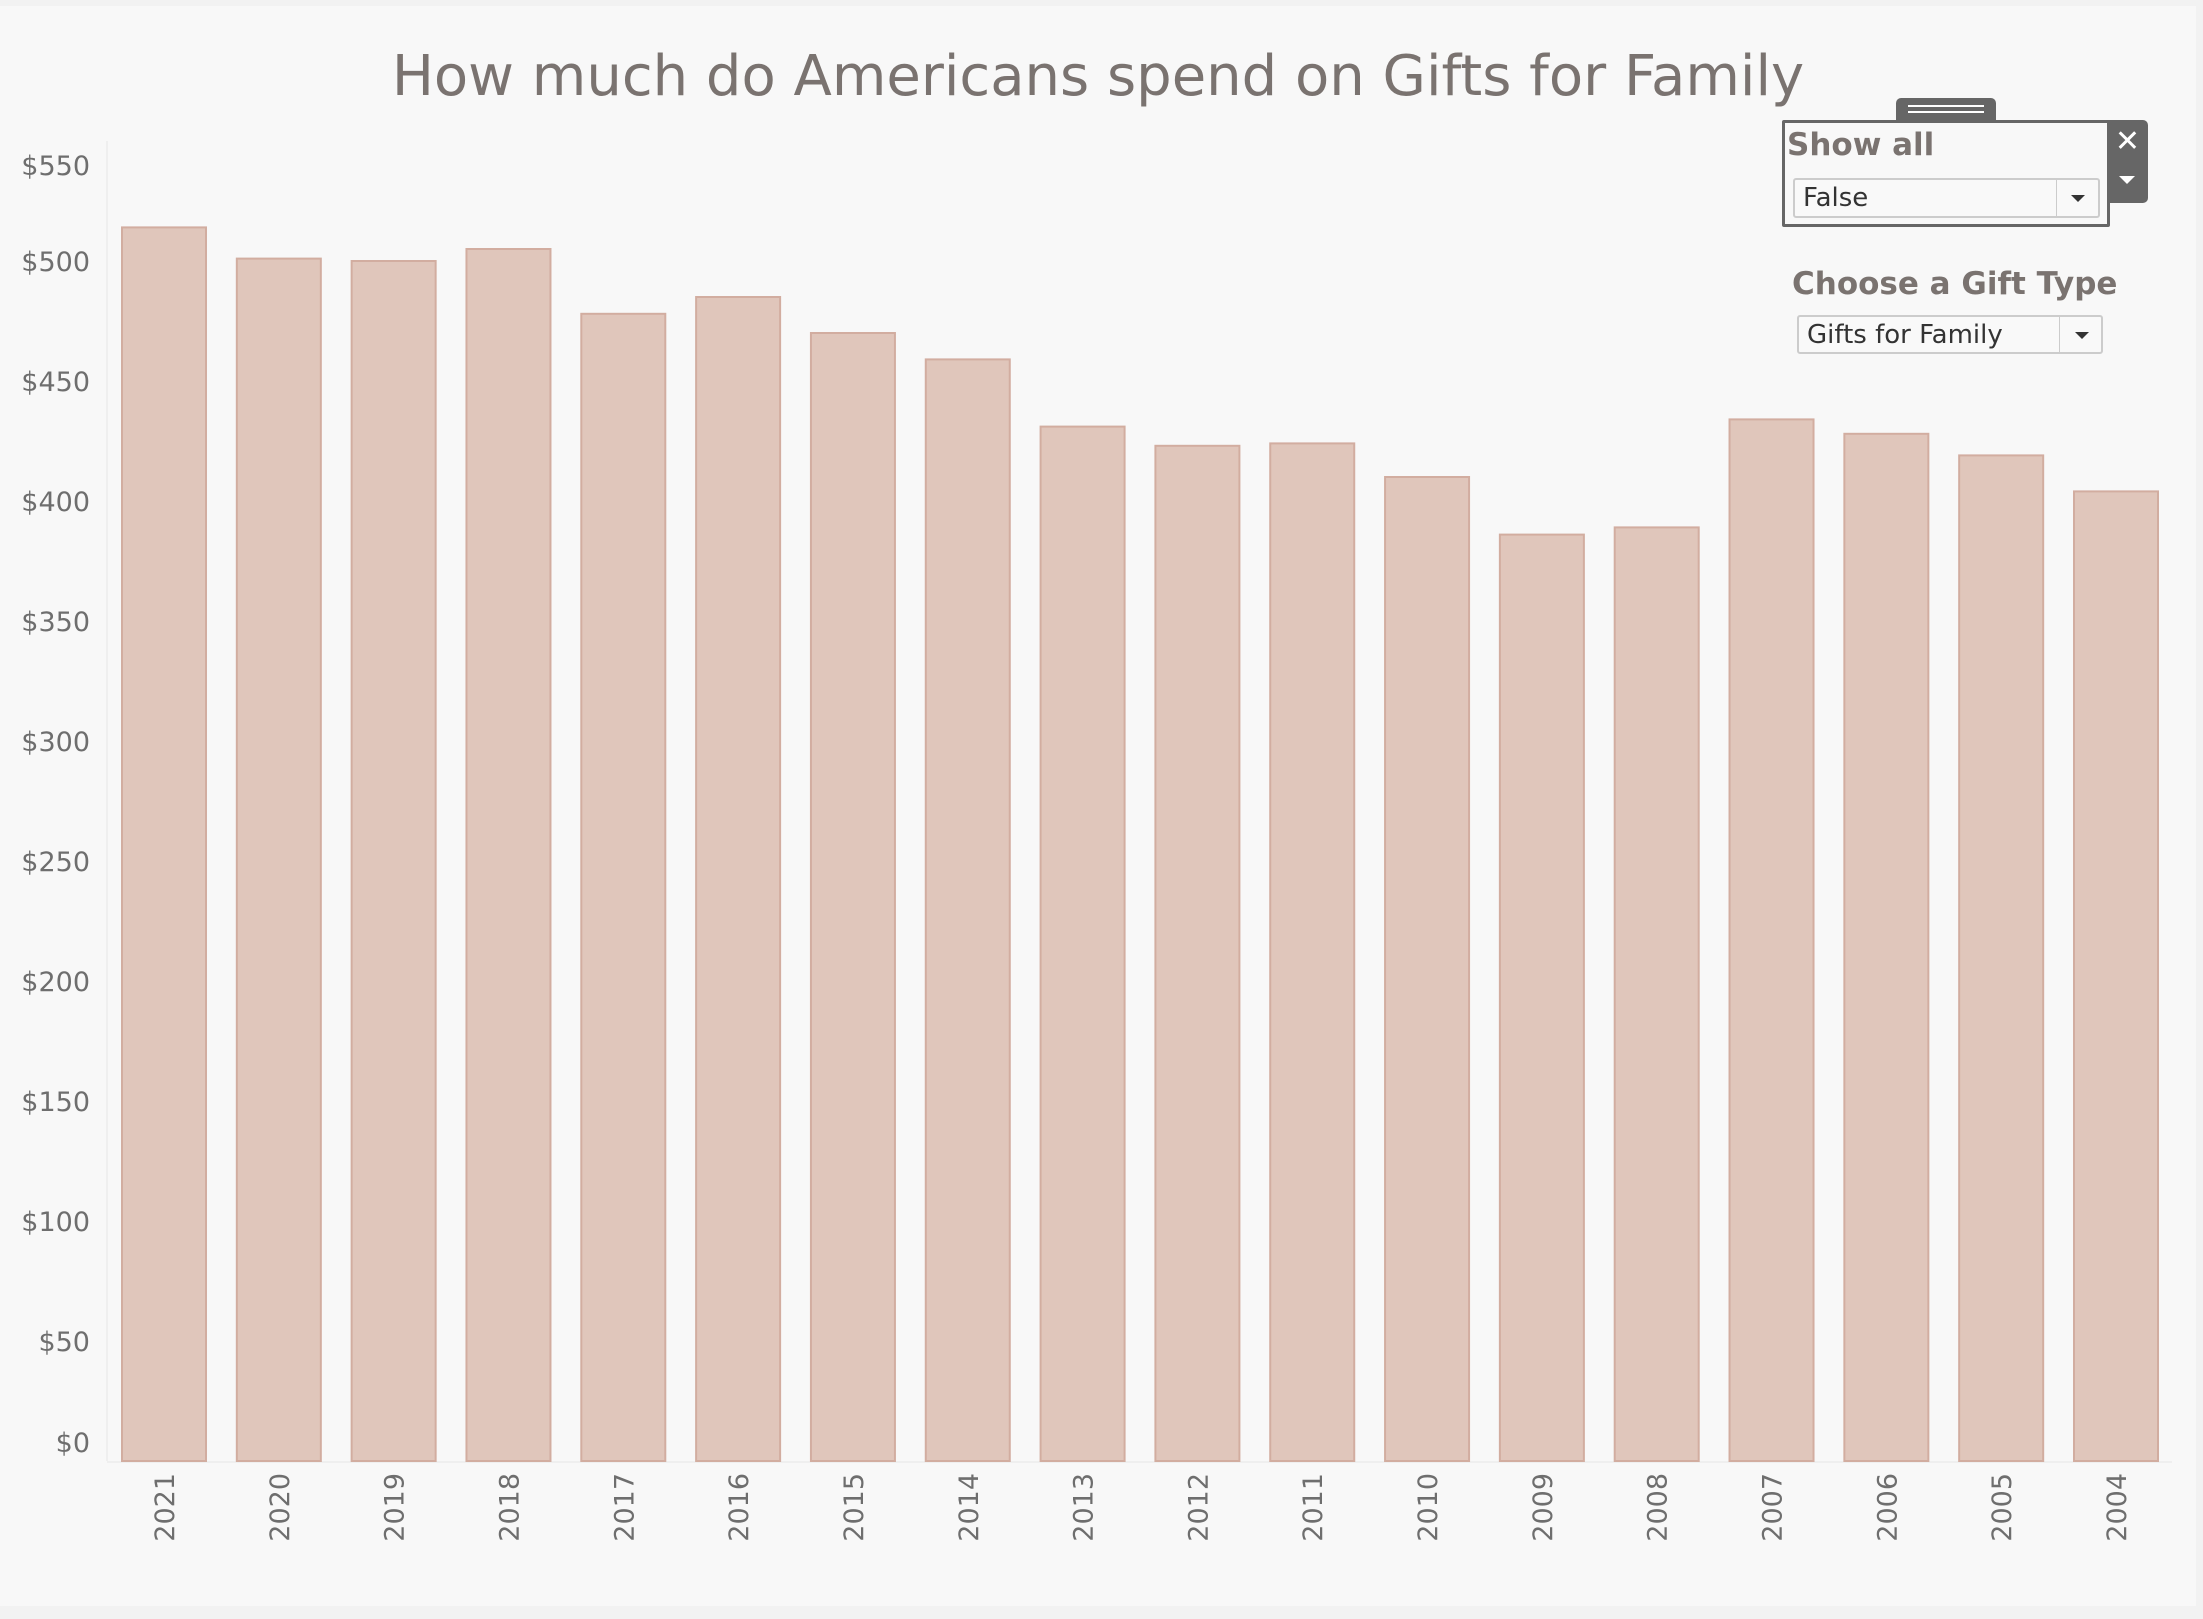  I want to click on drag-handle, so click(1946, 110).